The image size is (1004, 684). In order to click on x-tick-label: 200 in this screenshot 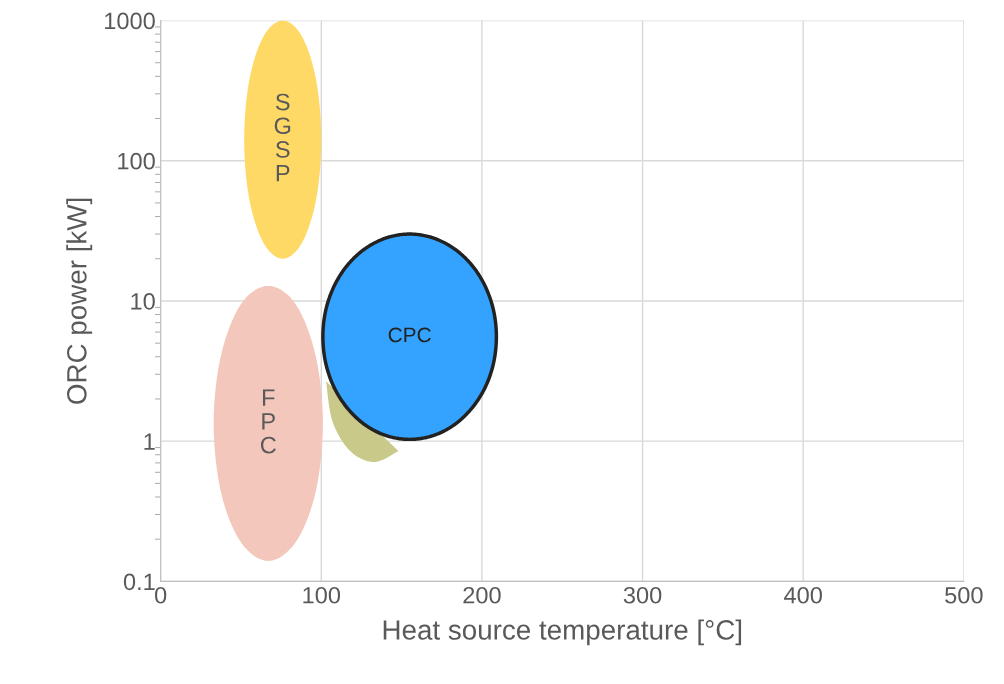, I will do `click(482, 595)`.